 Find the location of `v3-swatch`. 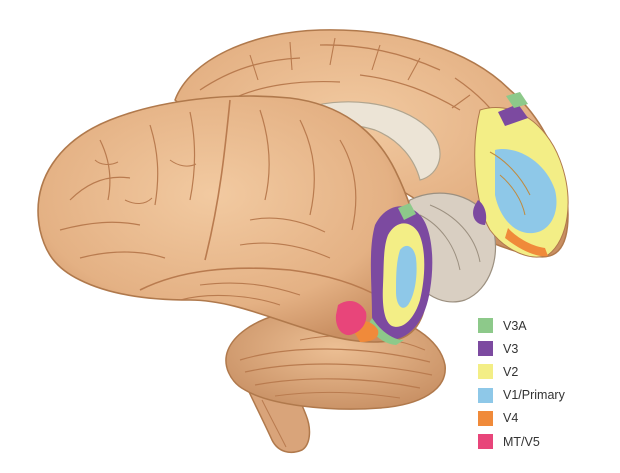

v3-swatch is located at coordinates (485, 349).